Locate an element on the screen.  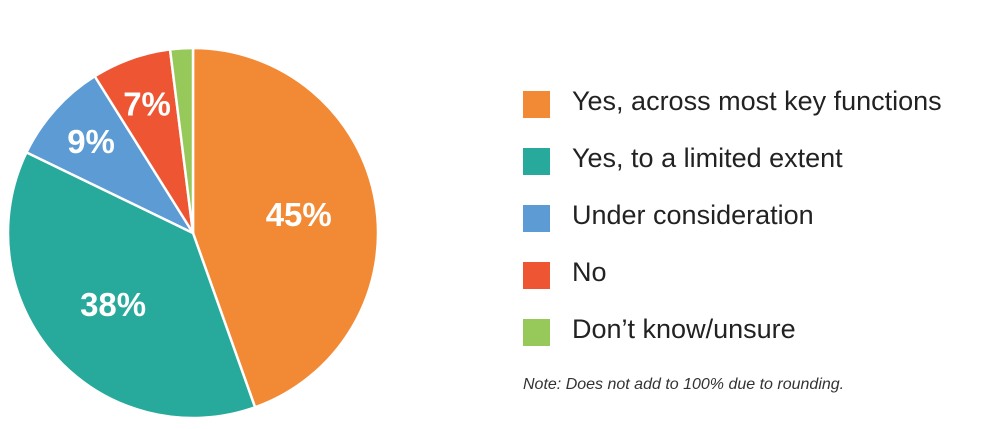
pie-data-label: 38% is located at coordinates (113, 304).